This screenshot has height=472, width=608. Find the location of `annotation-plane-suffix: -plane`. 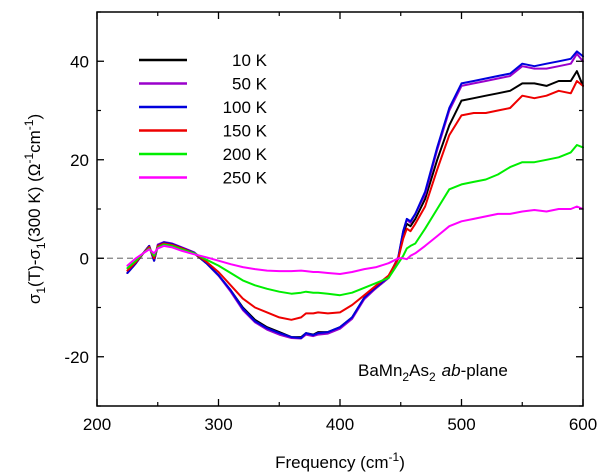

annotation-plane-suffix: -plane is located at coordinates (484, 370).